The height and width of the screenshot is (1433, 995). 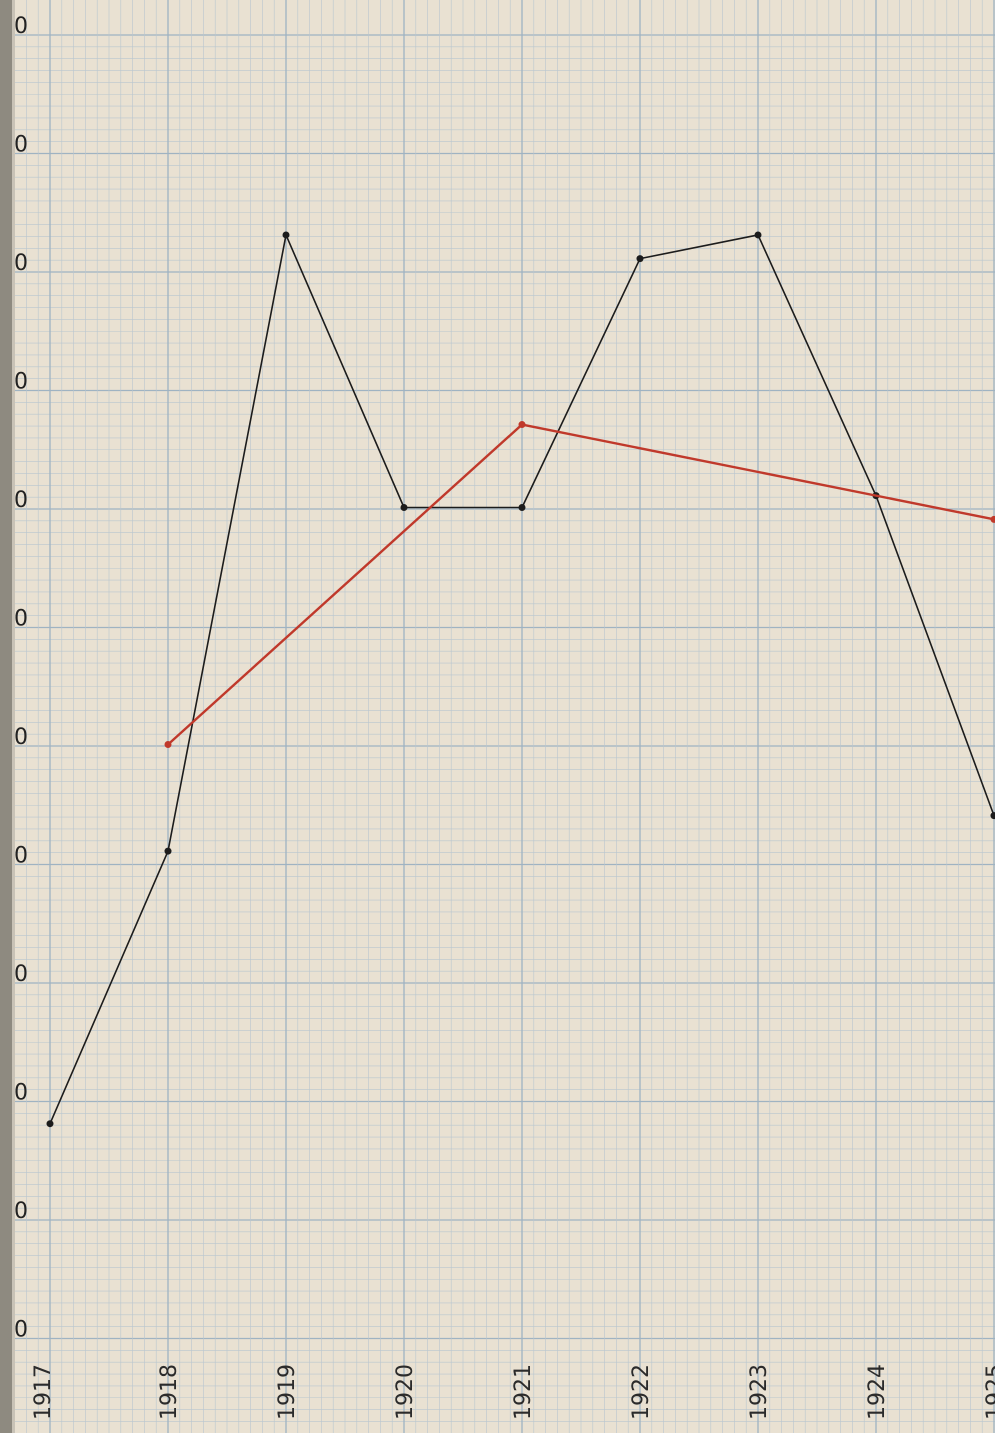 What do you see at coordinates (877, 1392) in the screenshot?
I see `x-tick-label: 1924` at bounding box center [877, 1392].